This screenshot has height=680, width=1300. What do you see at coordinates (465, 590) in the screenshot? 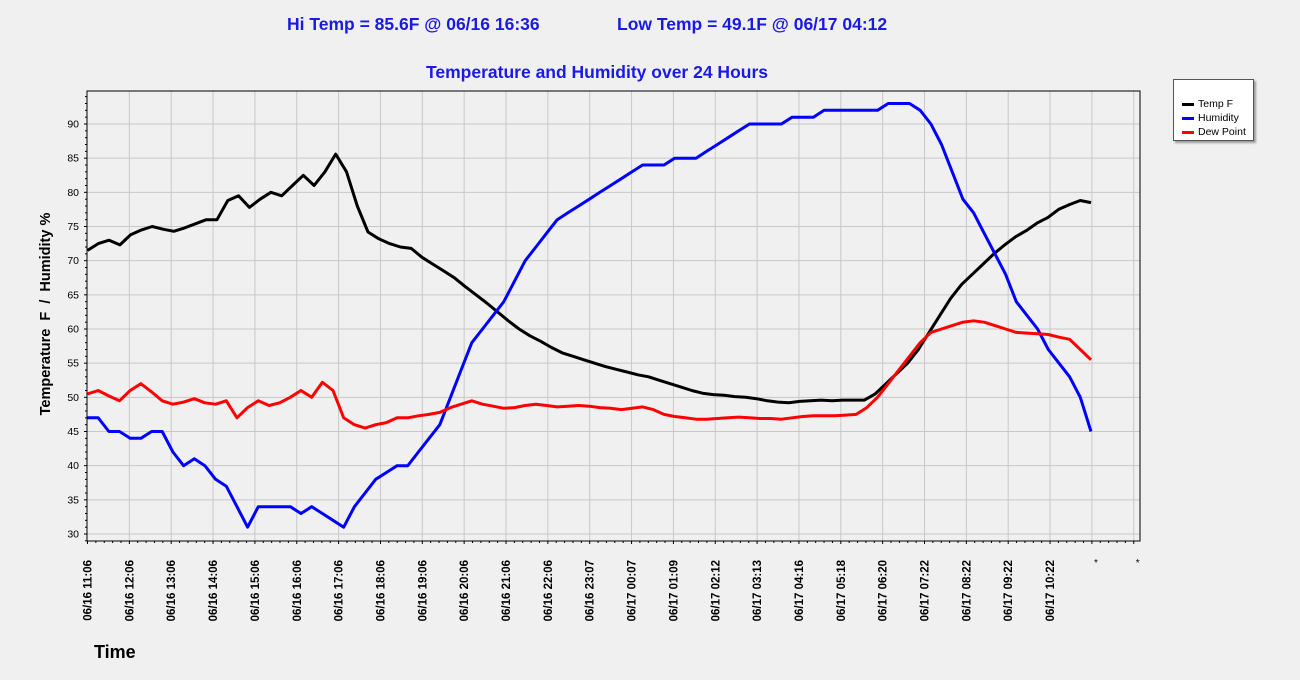
I see `x-tick-label: 06/16 20:06` at bounding box center [465, 590].